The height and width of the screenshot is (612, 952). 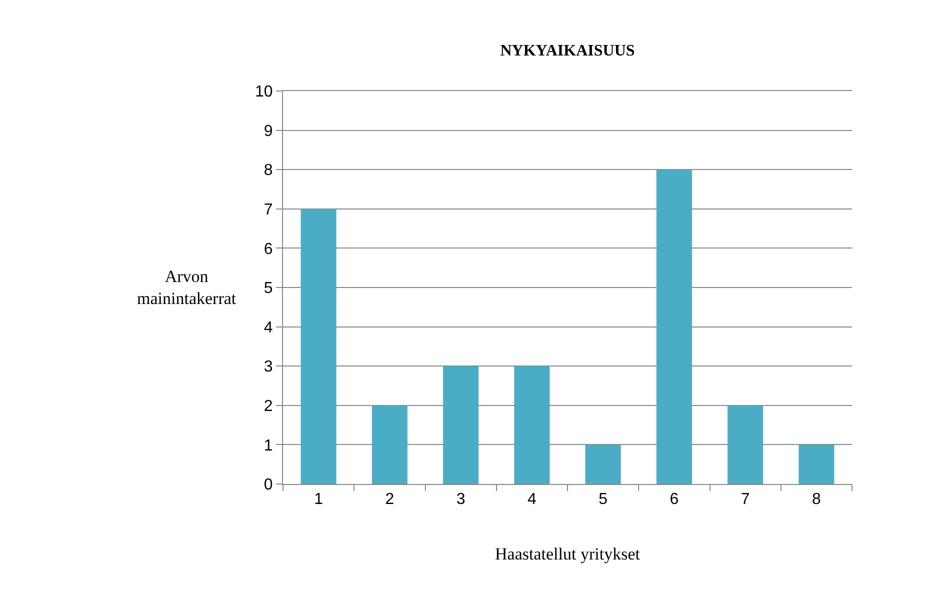 I want to click on y-tick-label: 3, so click(x=268, y=367).